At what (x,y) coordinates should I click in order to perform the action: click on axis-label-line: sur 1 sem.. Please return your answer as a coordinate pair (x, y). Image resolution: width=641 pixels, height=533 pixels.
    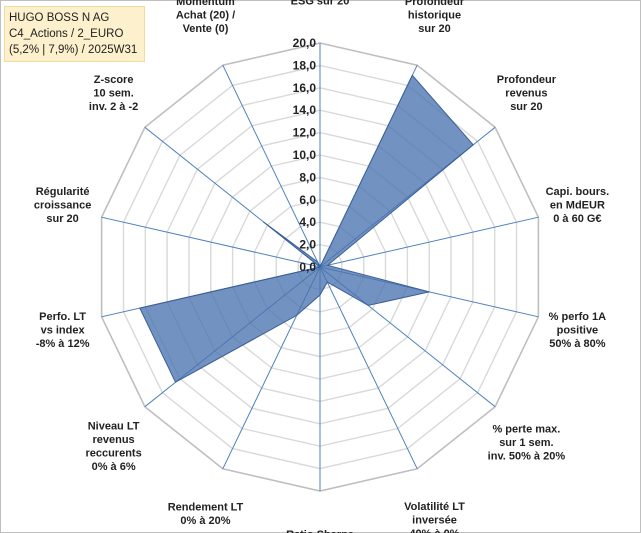
    Looking at the image, I should click on (526, 443).